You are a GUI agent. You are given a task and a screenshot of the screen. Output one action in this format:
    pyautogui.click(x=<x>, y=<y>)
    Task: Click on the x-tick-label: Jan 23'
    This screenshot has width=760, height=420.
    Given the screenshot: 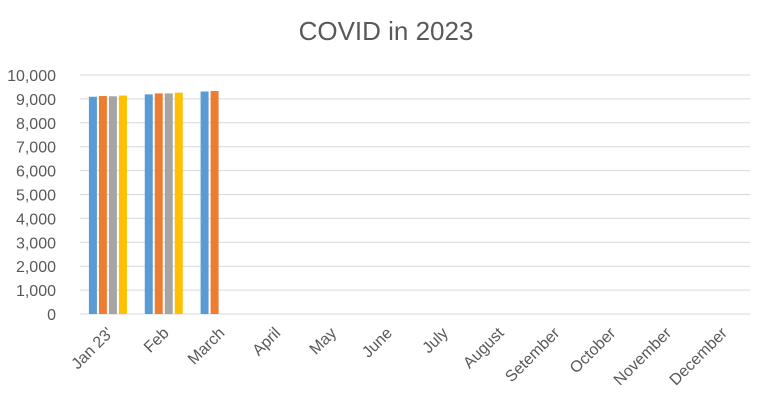 What is the action you would take?
    pyautogui.click(x=93, y=349)
    